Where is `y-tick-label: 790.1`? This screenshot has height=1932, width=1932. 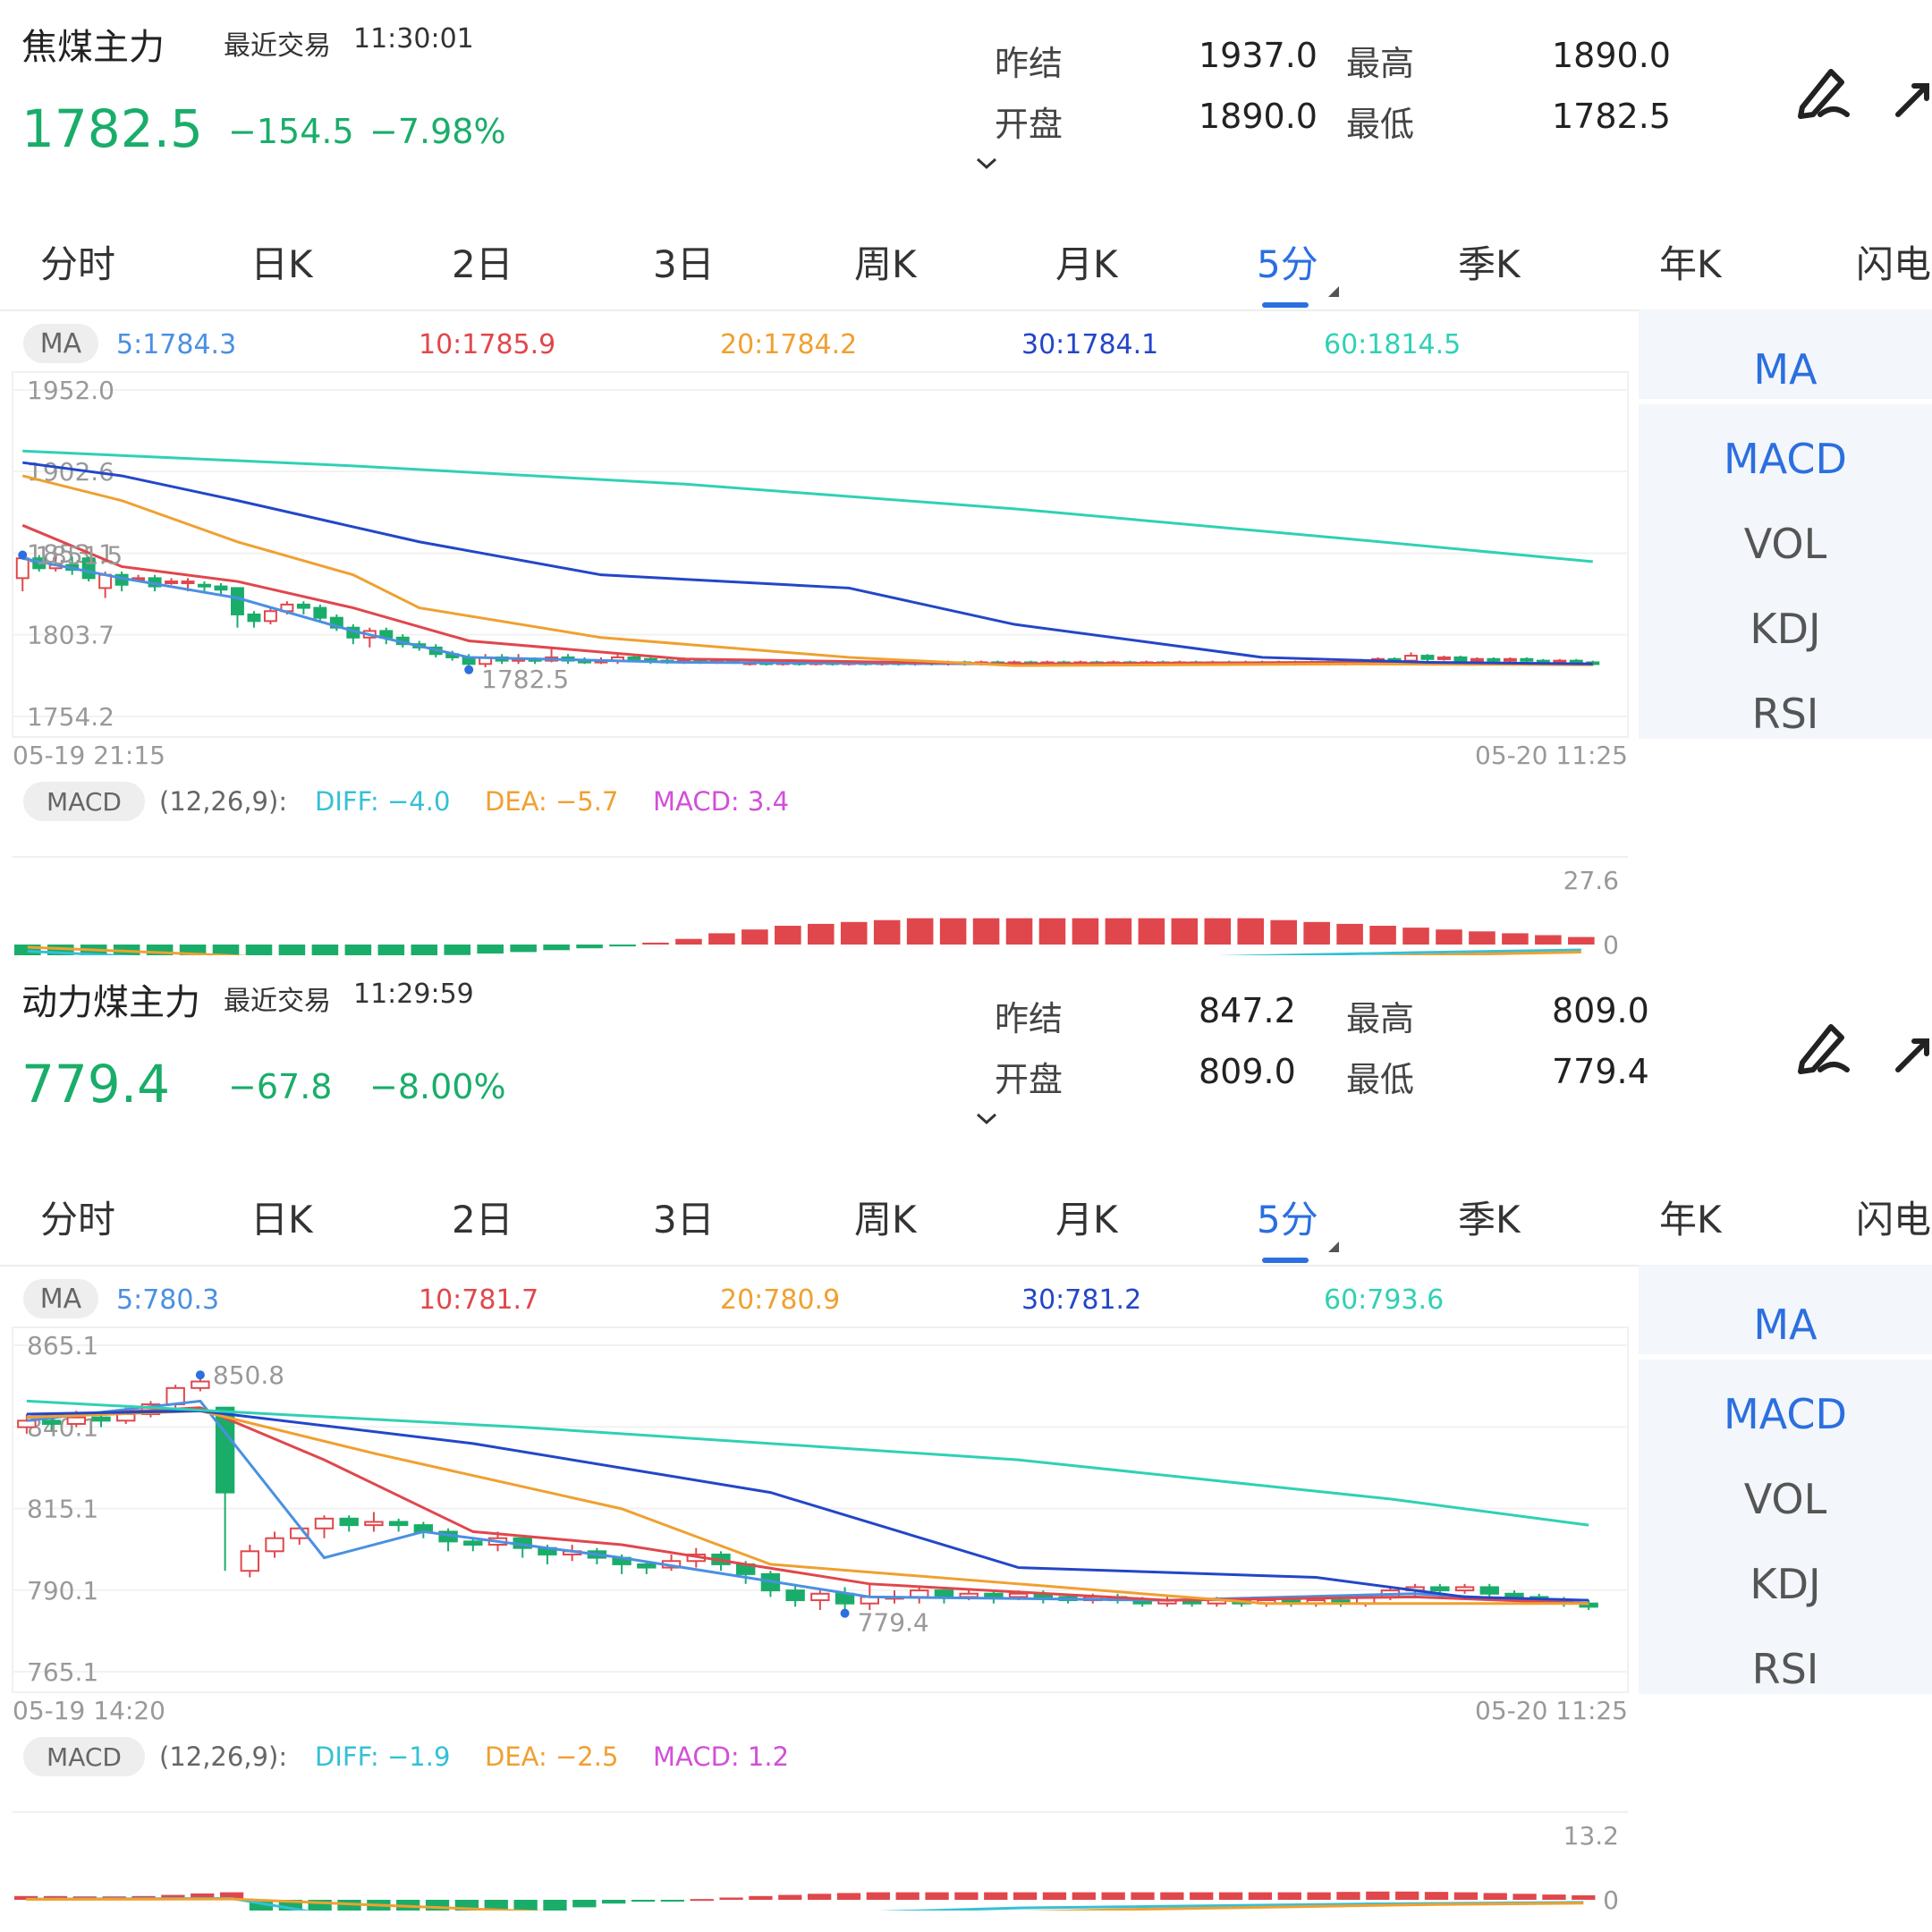
y-tick-label: 790.1 is located at coordinates (62, 1591).